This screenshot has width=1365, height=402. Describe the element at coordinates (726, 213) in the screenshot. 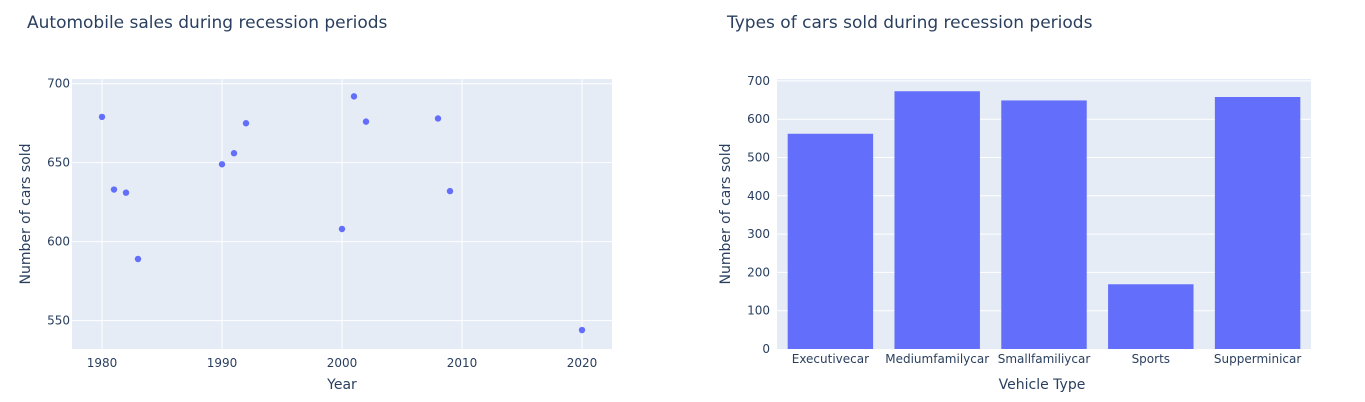

I see `bar-y-axis-title: Number of cars sold` at that location.